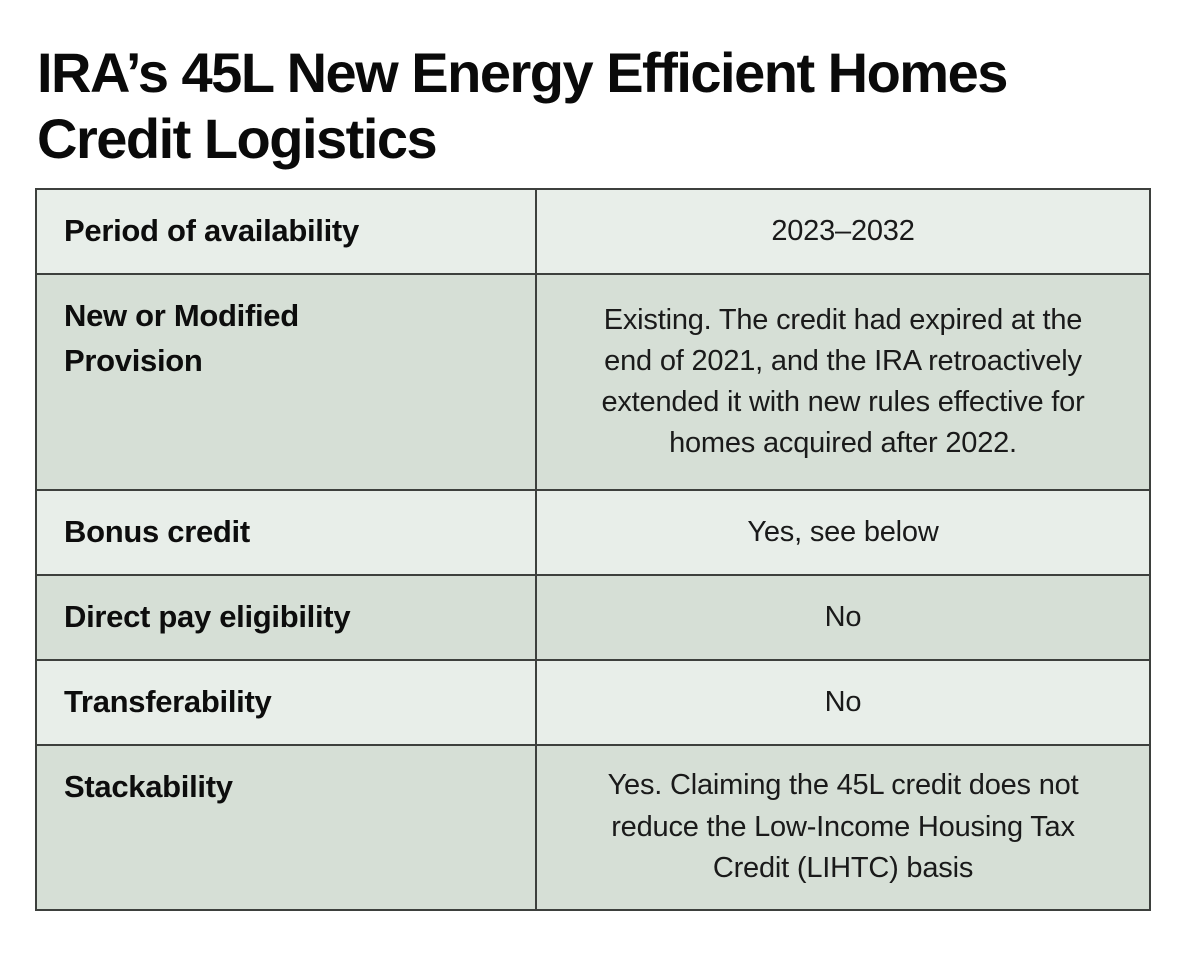  Describe the element at coordinates (287, 381) in the screenshot. I see `row-label-cell: New or Modified Provision` at that location.